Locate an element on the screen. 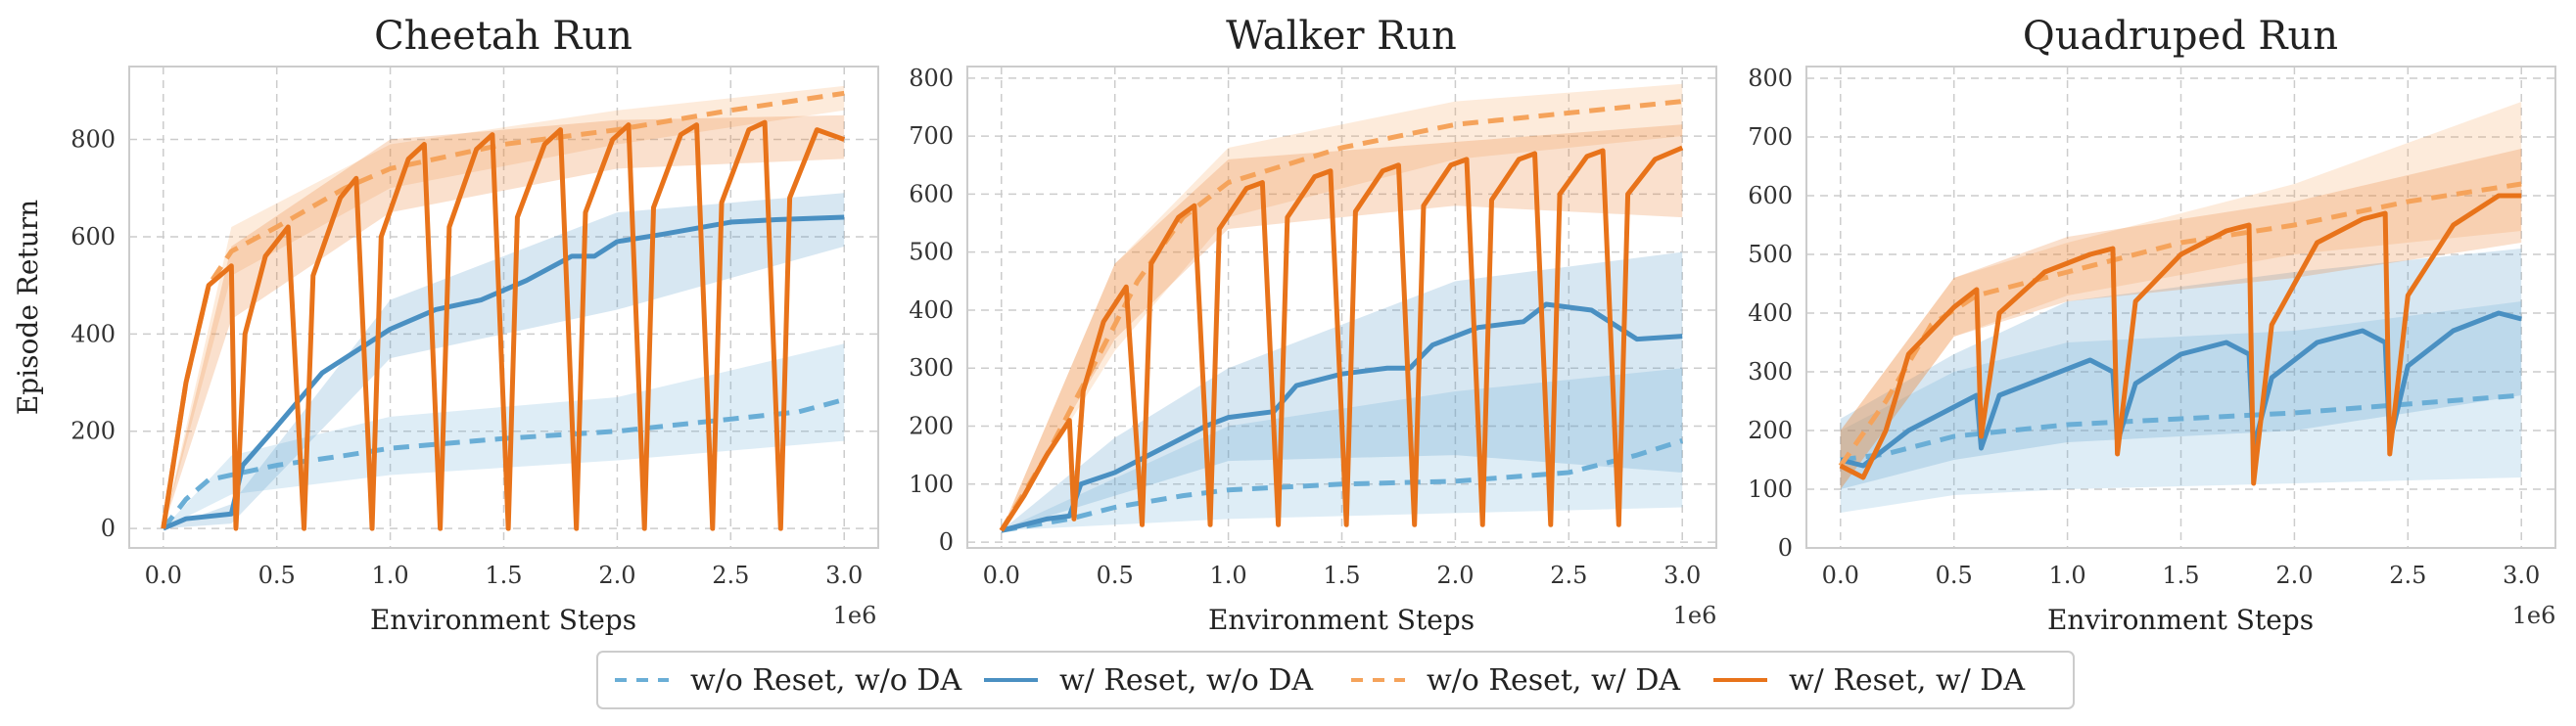  legend-frame is located at coordinates (1335, 680).